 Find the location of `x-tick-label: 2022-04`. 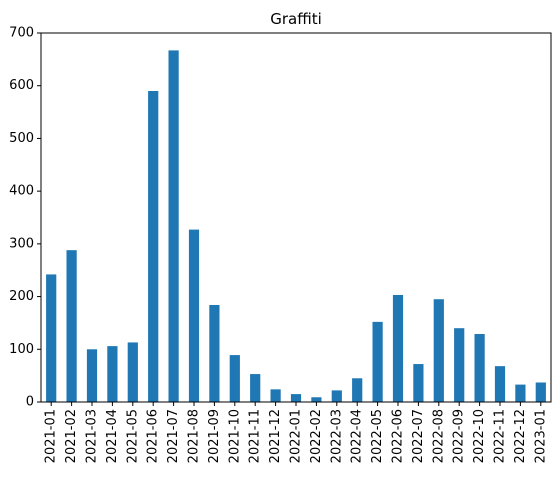

x-tick-label: 2022-04 is located at coordinates (357, 436).